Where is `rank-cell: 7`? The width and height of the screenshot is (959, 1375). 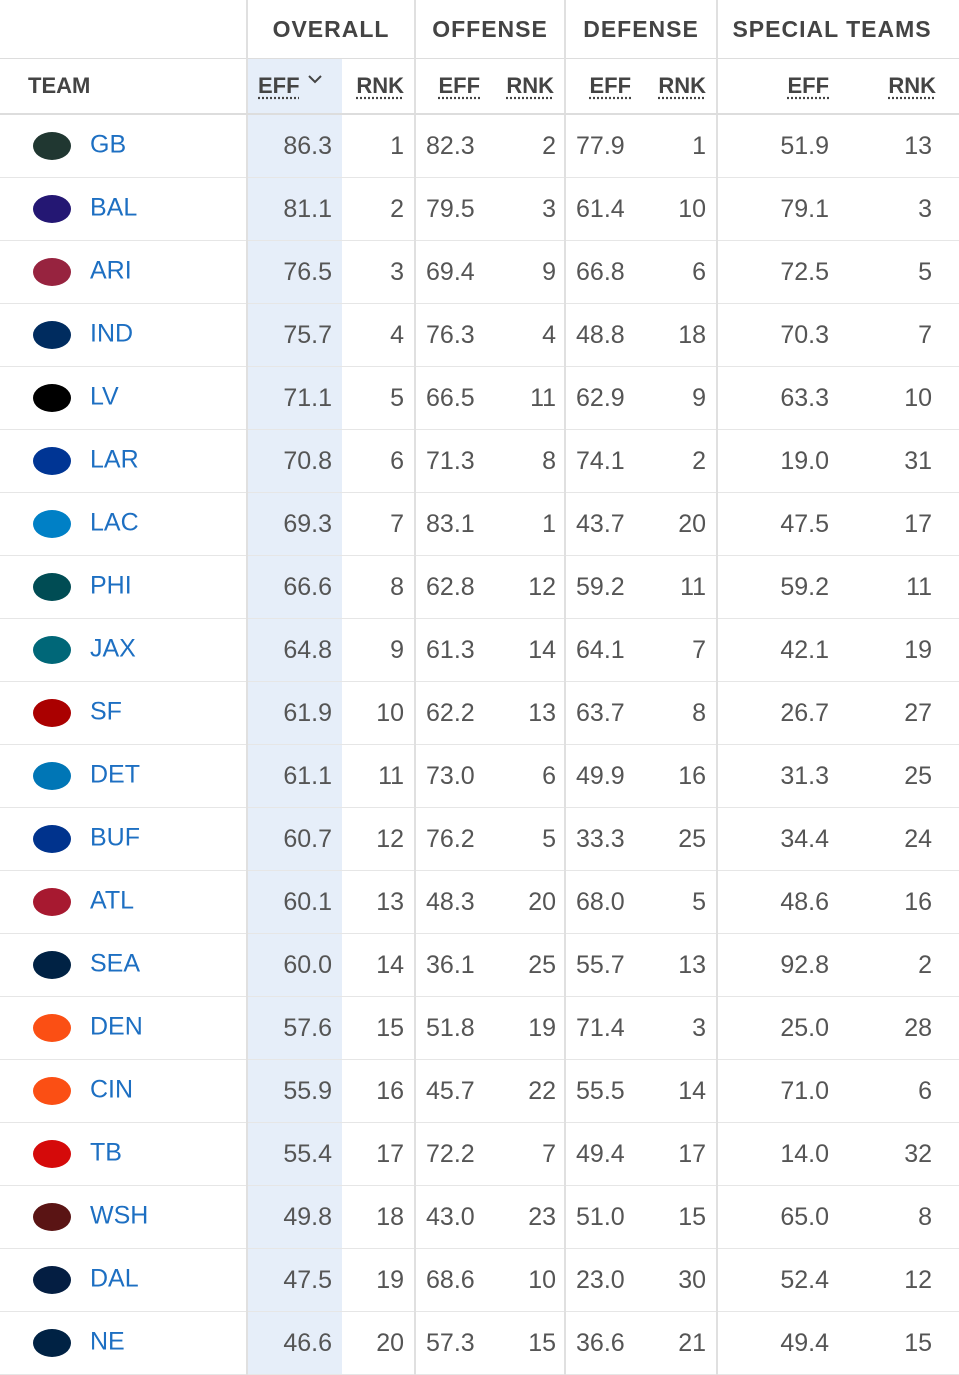 rank-cell: 7 is located at coordinates (528, 1154).